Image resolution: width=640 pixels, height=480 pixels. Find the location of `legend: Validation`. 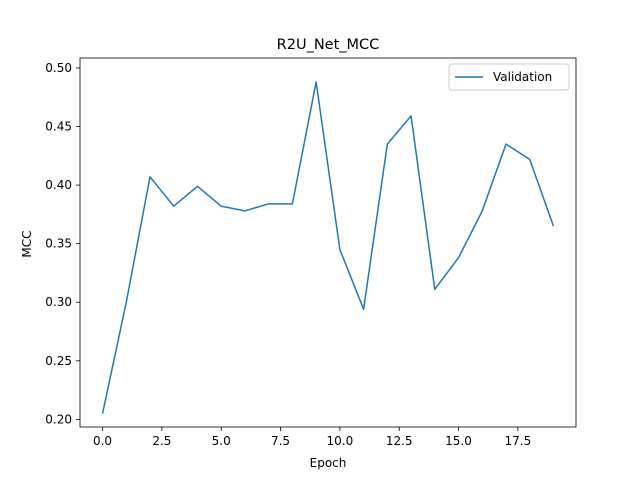

legend: Validation is located at coordinates (509, 77).